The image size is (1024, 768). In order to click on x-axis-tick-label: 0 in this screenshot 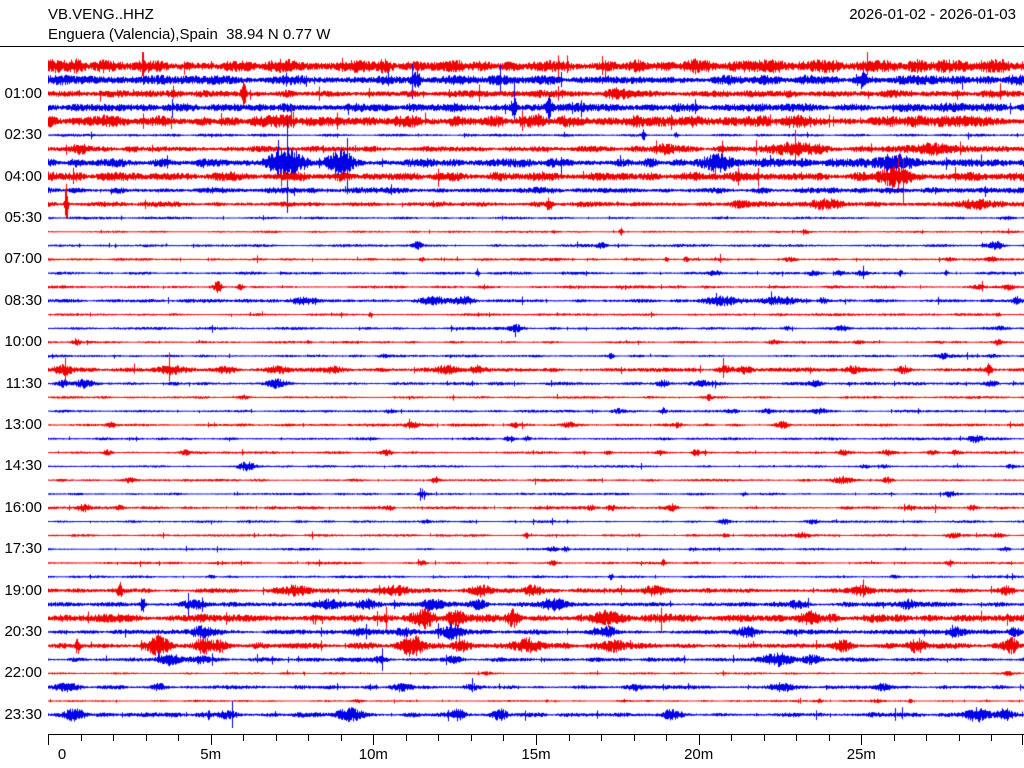, I will do `click(62, 754)`.